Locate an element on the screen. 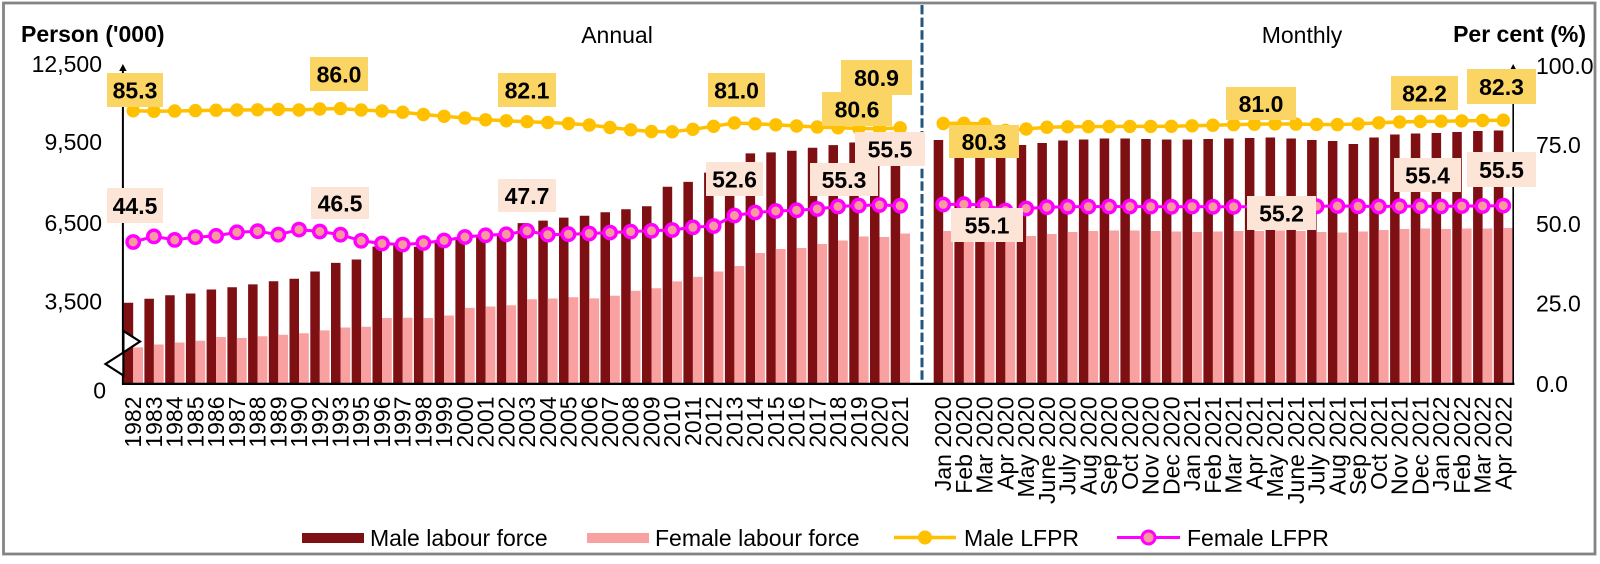  svg-text: 1982 is located at coordinates (133, 422).